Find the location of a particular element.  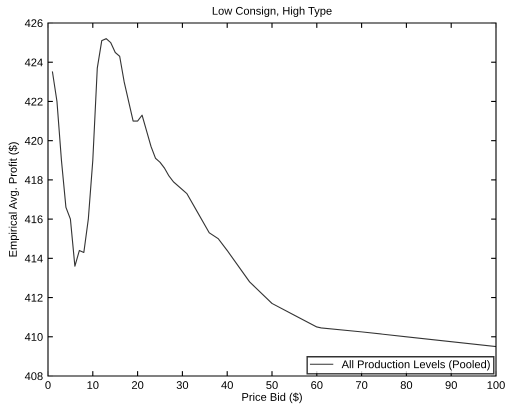

y-tick-label: 418 is located at coordinates (33, 180).